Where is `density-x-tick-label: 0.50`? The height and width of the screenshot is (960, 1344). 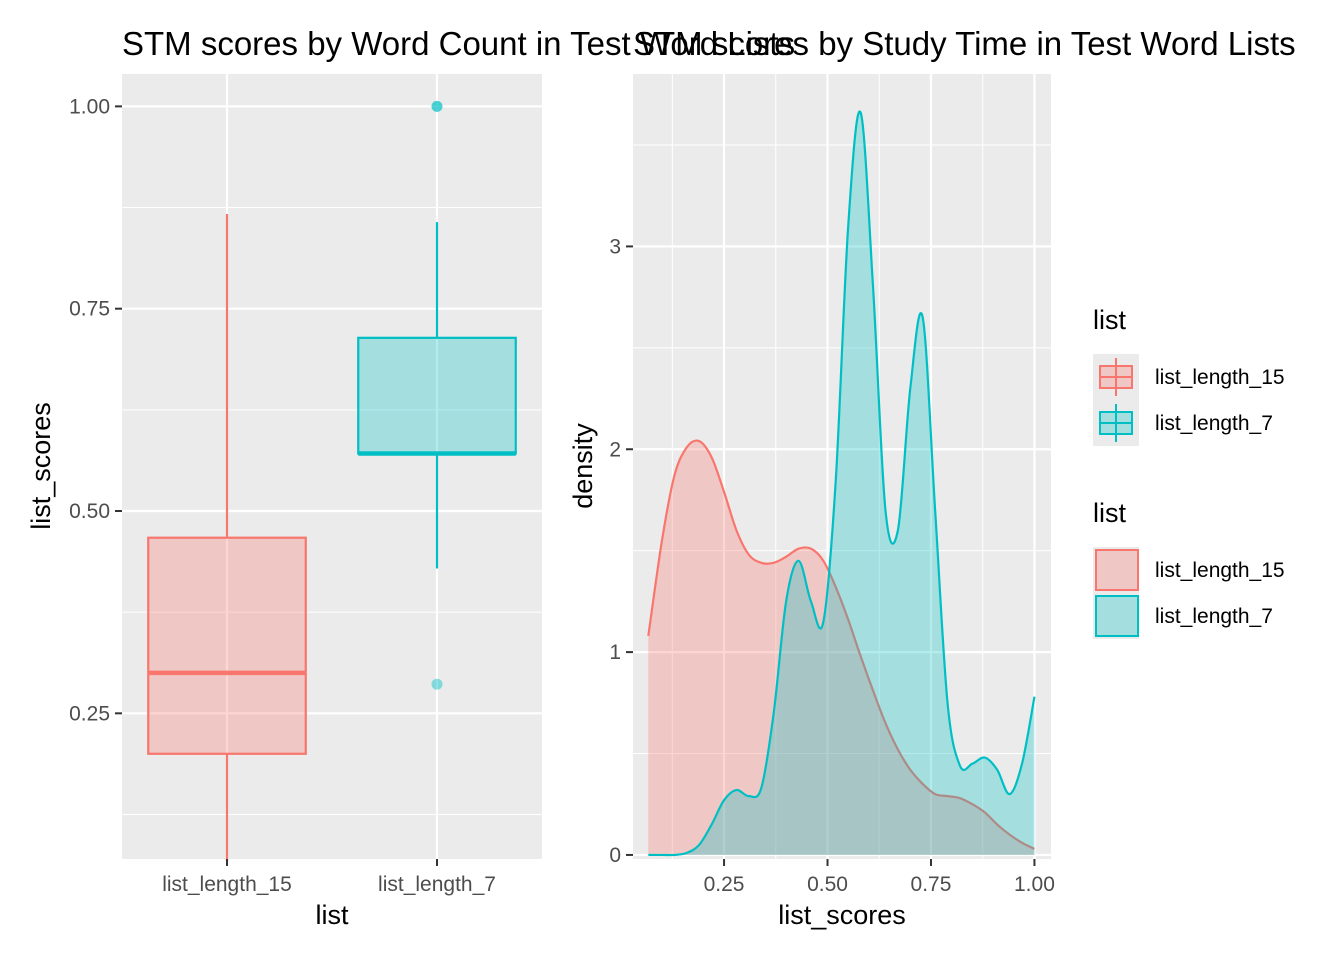 density-x-tick-label: 0.50 is located at coordinates (827, 884).